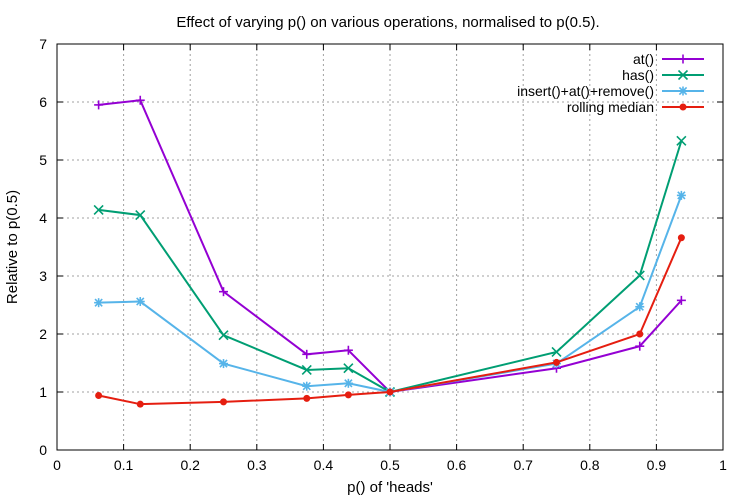 Image resolution: width=750 pixels, height=500 pixels. I want to click on y-tick-label: 7, so click(43, 44).